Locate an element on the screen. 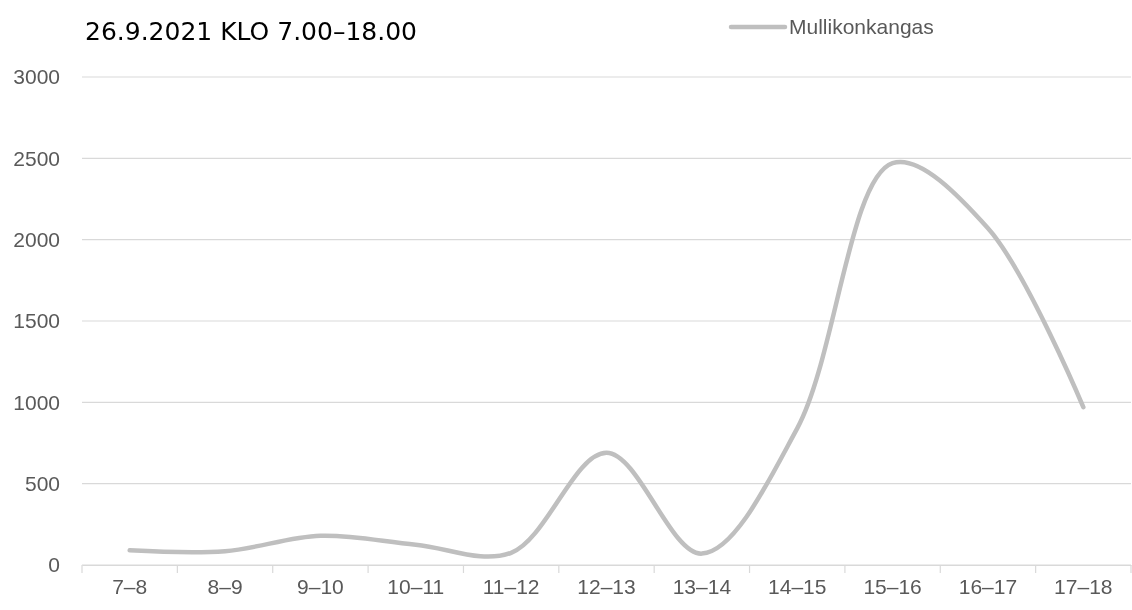 Image resolution: width=1132 pixels, height=610 pixels. y-tick-label: 1500 is located at coordinates (36, 321).